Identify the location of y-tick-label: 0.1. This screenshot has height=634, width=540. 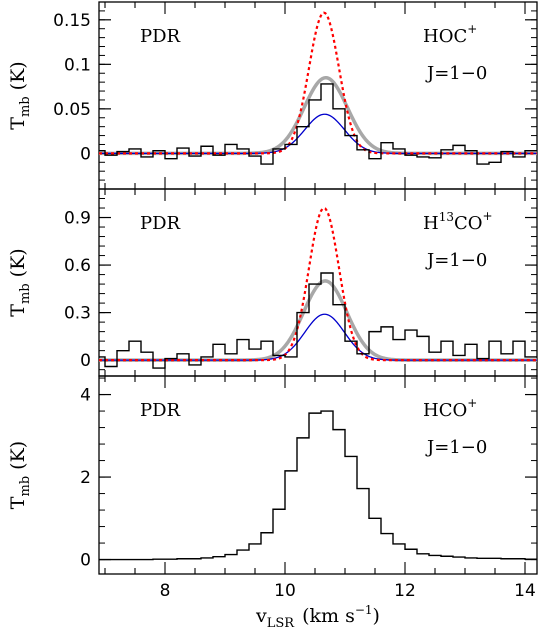
(77, 65).